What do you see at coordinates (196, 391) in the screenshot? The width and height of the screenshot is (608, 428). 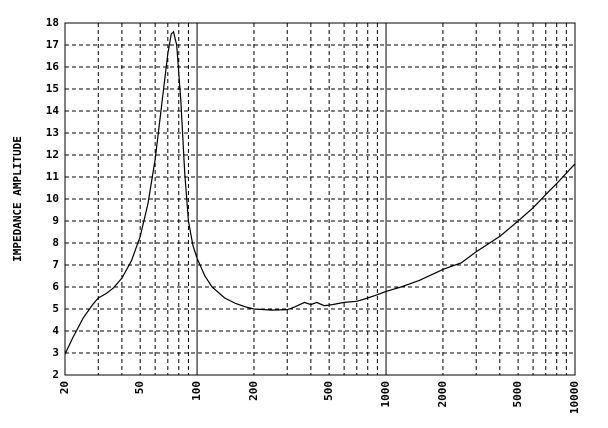 I see `x-tick-label: 100` at bounding box center [196, 391].